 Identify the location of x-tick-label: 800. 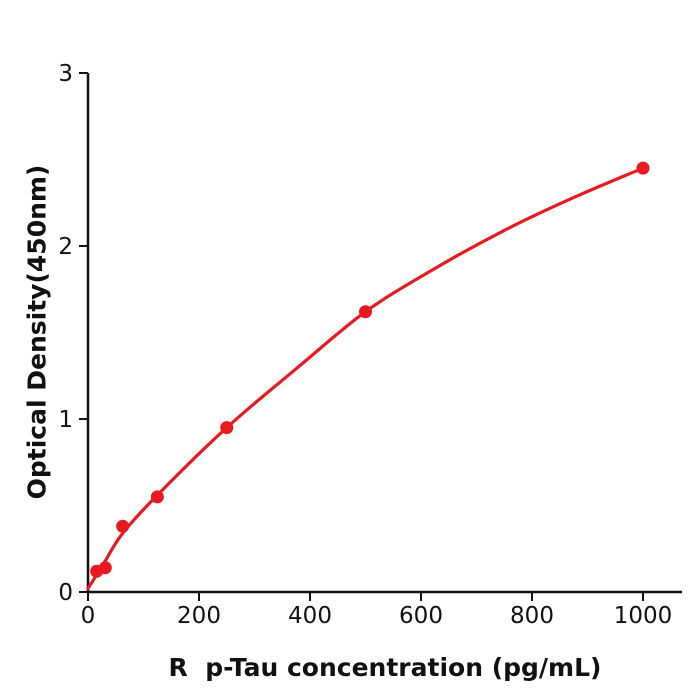
(532, 616).